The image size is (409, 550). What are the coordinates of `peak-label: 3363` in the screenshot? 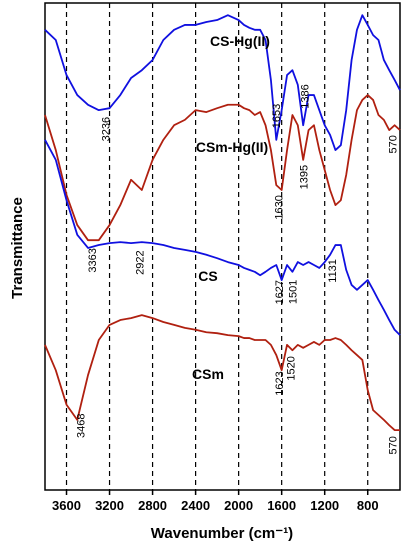 It's located at (93, 260).